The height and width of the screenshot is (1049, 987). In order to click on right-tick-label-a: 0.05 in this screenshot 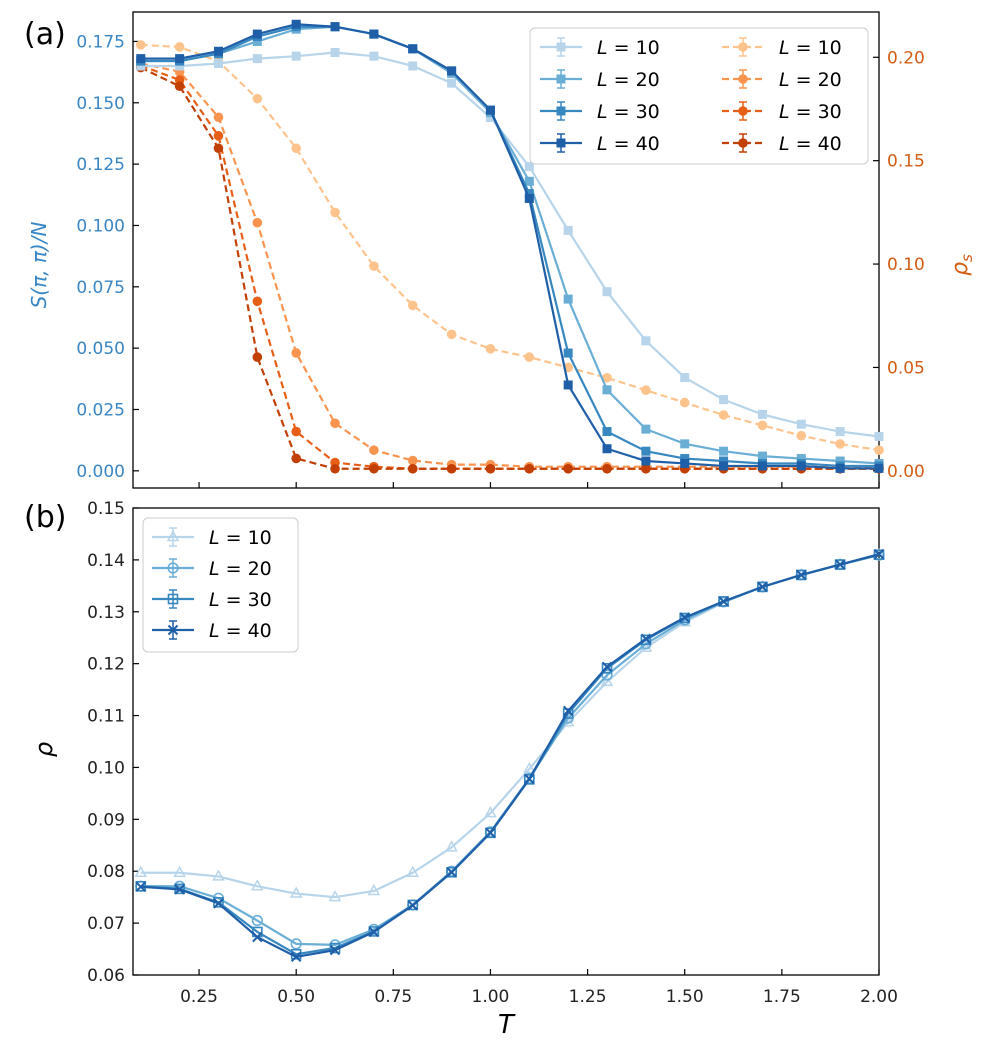, I will do `click(906, 368)`.